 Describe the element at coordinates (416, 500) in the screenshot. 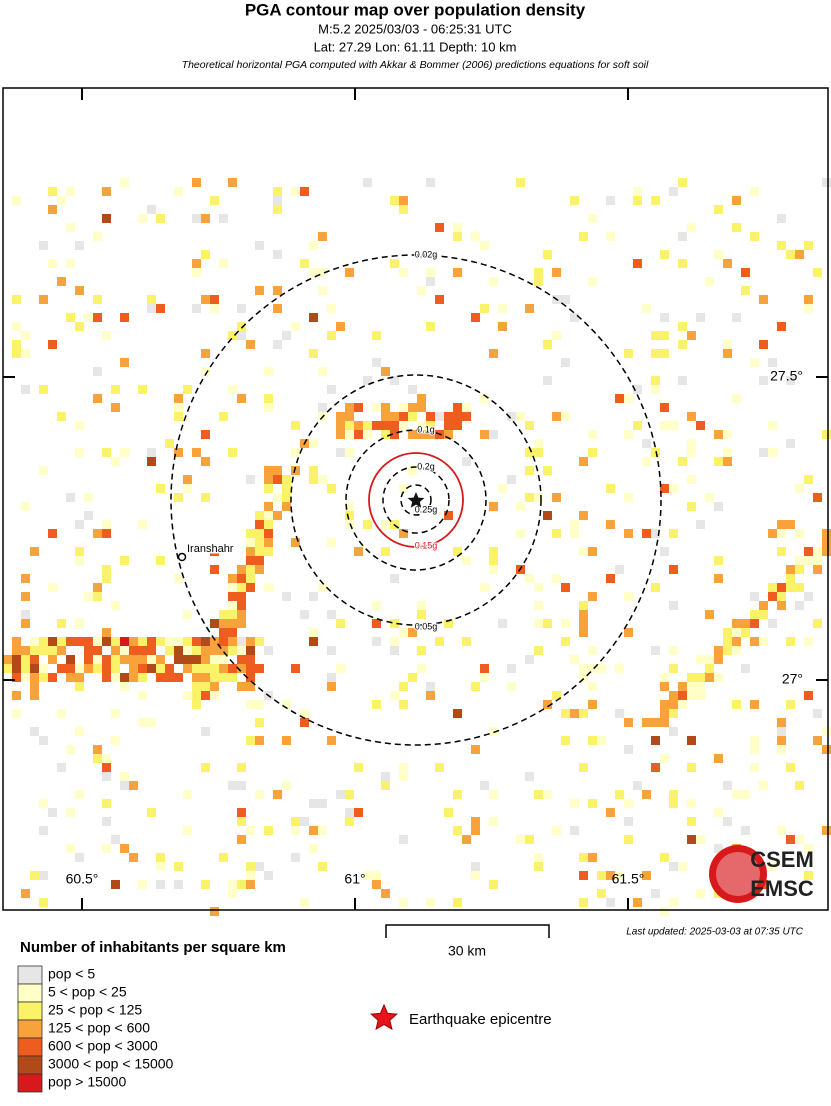

I see `pga-contour` at that location.